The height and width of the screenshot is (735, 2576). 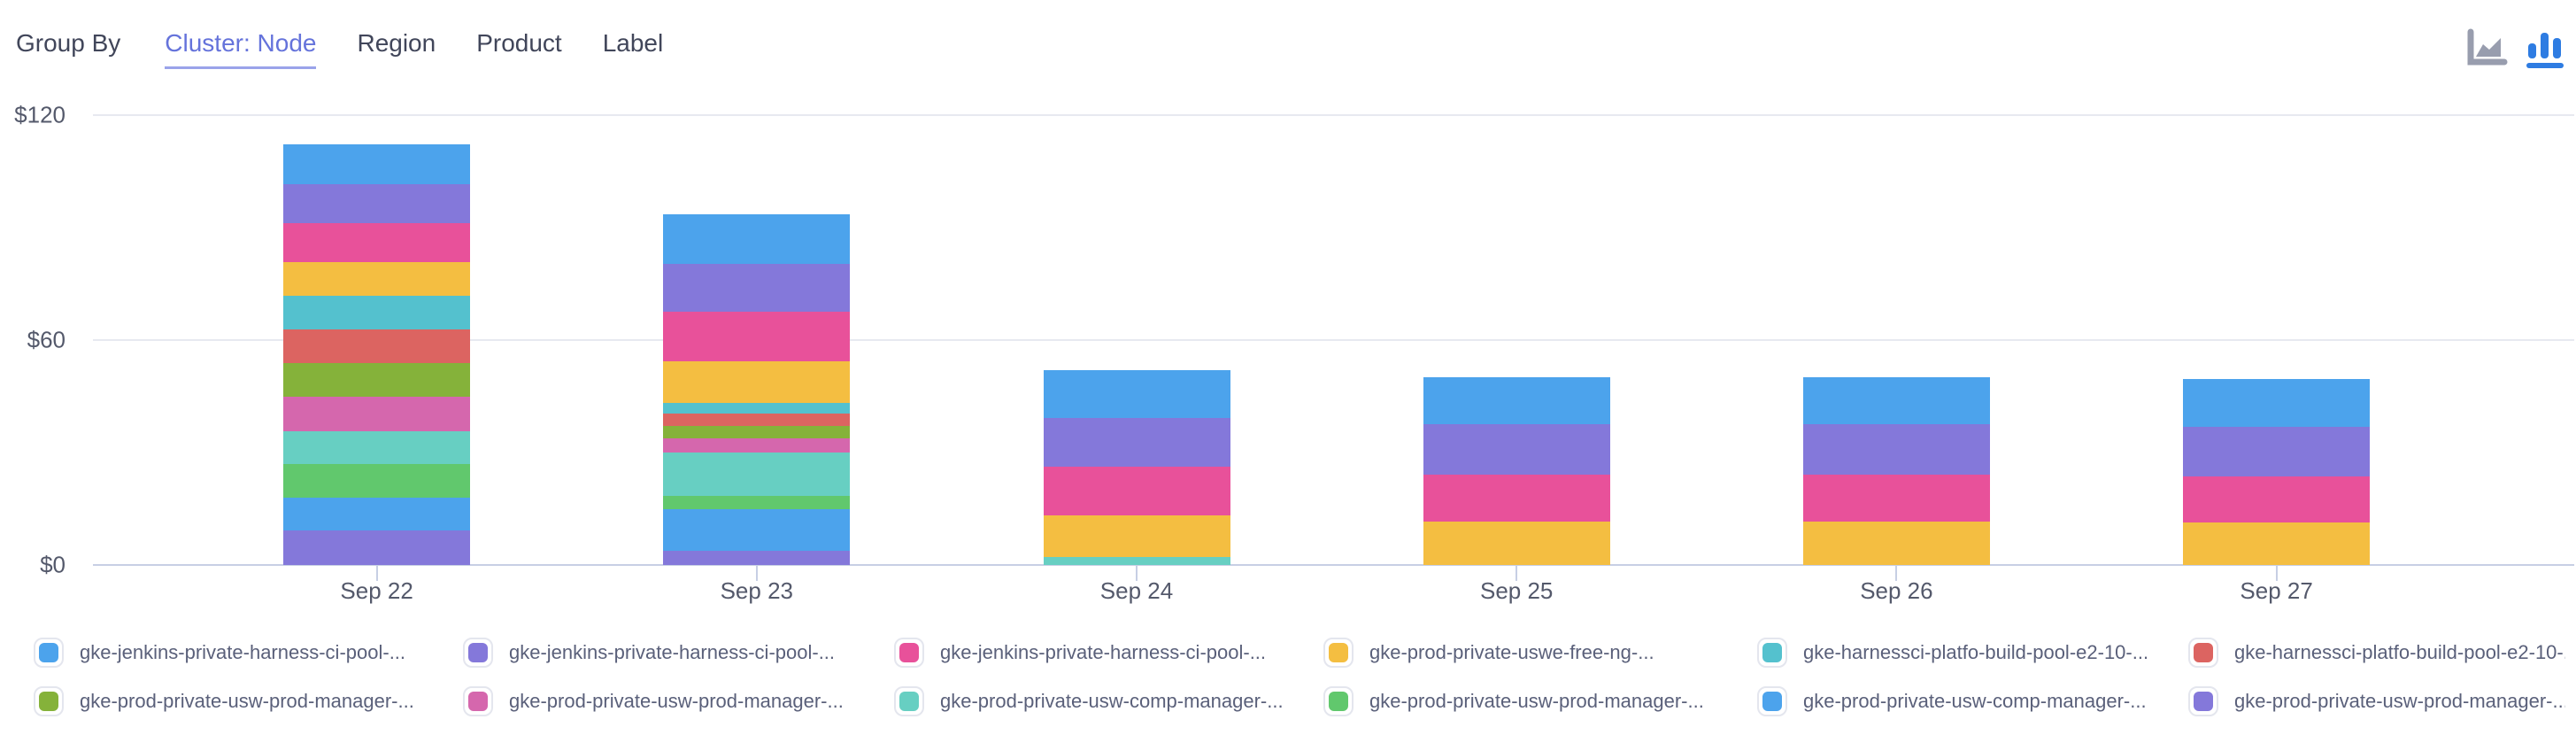 What do you see at coordinates (396, 43) in the screenshot?
I see `group-by-option-region: Region` at bounding box center [396, 43].